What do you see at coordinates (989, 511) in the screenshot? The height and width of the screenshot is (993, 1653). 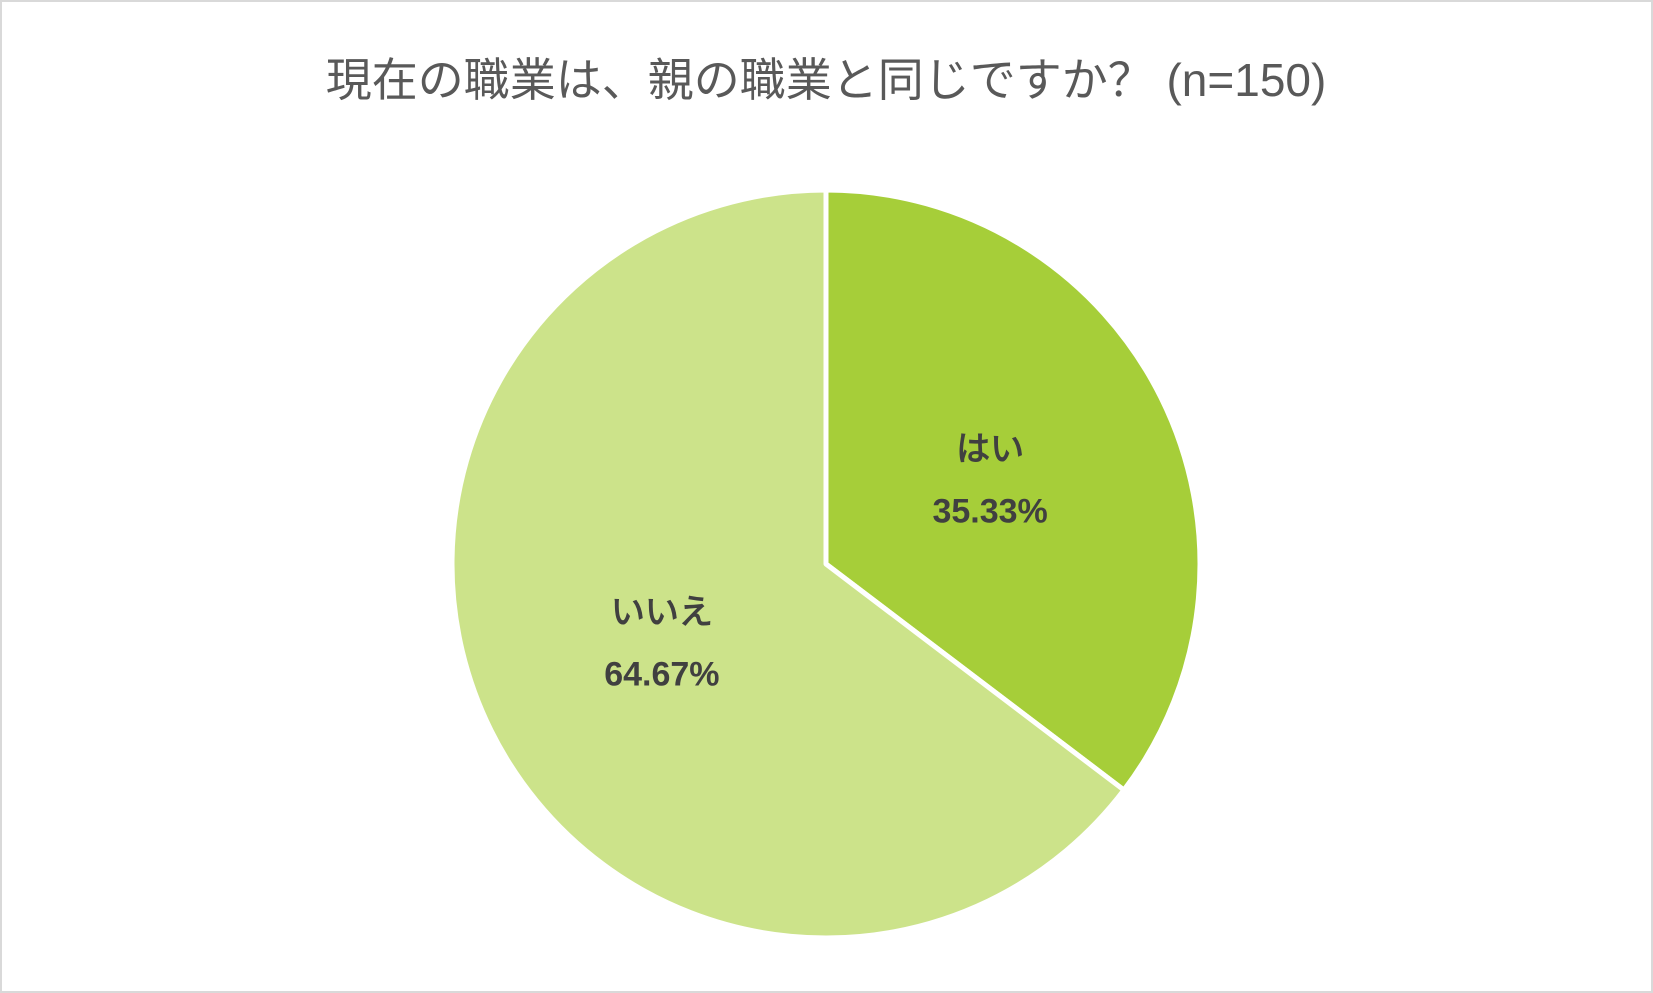 I see `slice-value-label: 35.33%` at bounding box center [989, 511].